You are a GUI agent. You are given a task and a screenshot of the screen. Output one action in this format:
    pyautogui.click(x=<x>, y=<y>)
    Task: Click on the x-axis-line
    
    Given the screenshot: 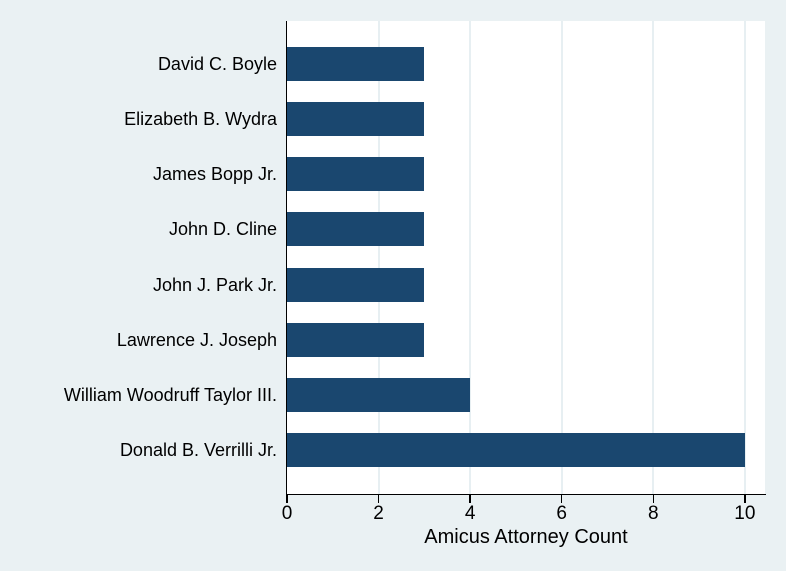 What is the action you would take?
    pyautogui.click(x=525, y=494)
    